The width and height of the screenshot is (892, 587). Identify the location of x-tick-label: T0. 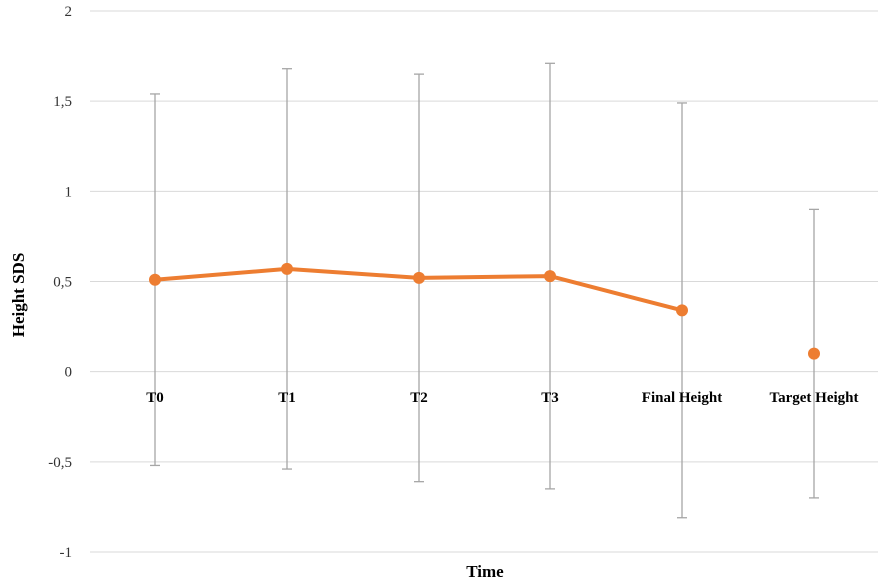
(155, 398).